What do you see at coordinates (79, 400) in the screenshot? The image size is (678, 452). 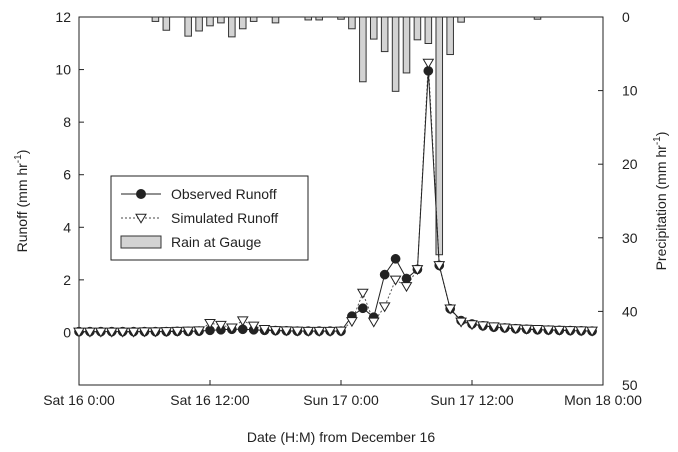 I see `x-tick-label-0: Sat 16 0:00` at bounding box center [79, 400].